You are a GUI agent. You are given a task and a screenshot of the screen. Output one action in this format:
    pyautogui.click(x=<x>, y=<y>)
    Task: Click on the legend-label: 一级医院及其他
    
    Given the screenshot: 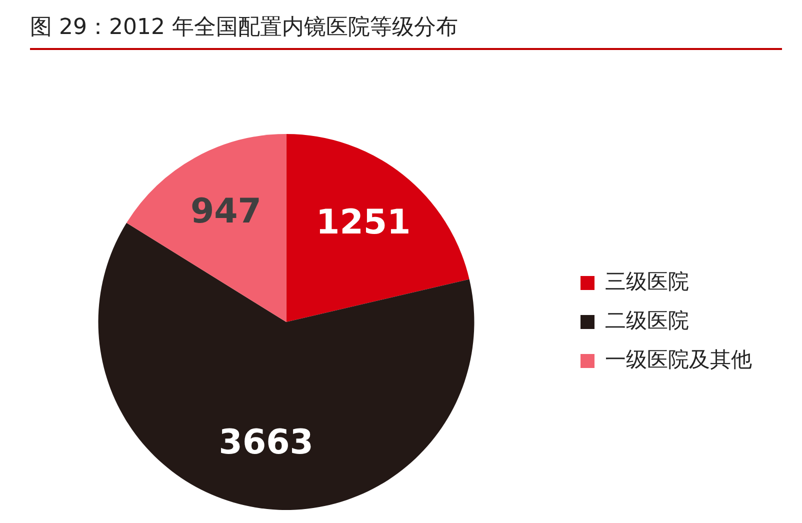 What is the action you would take?
    pyautogui.click(x=678, y=359)
    